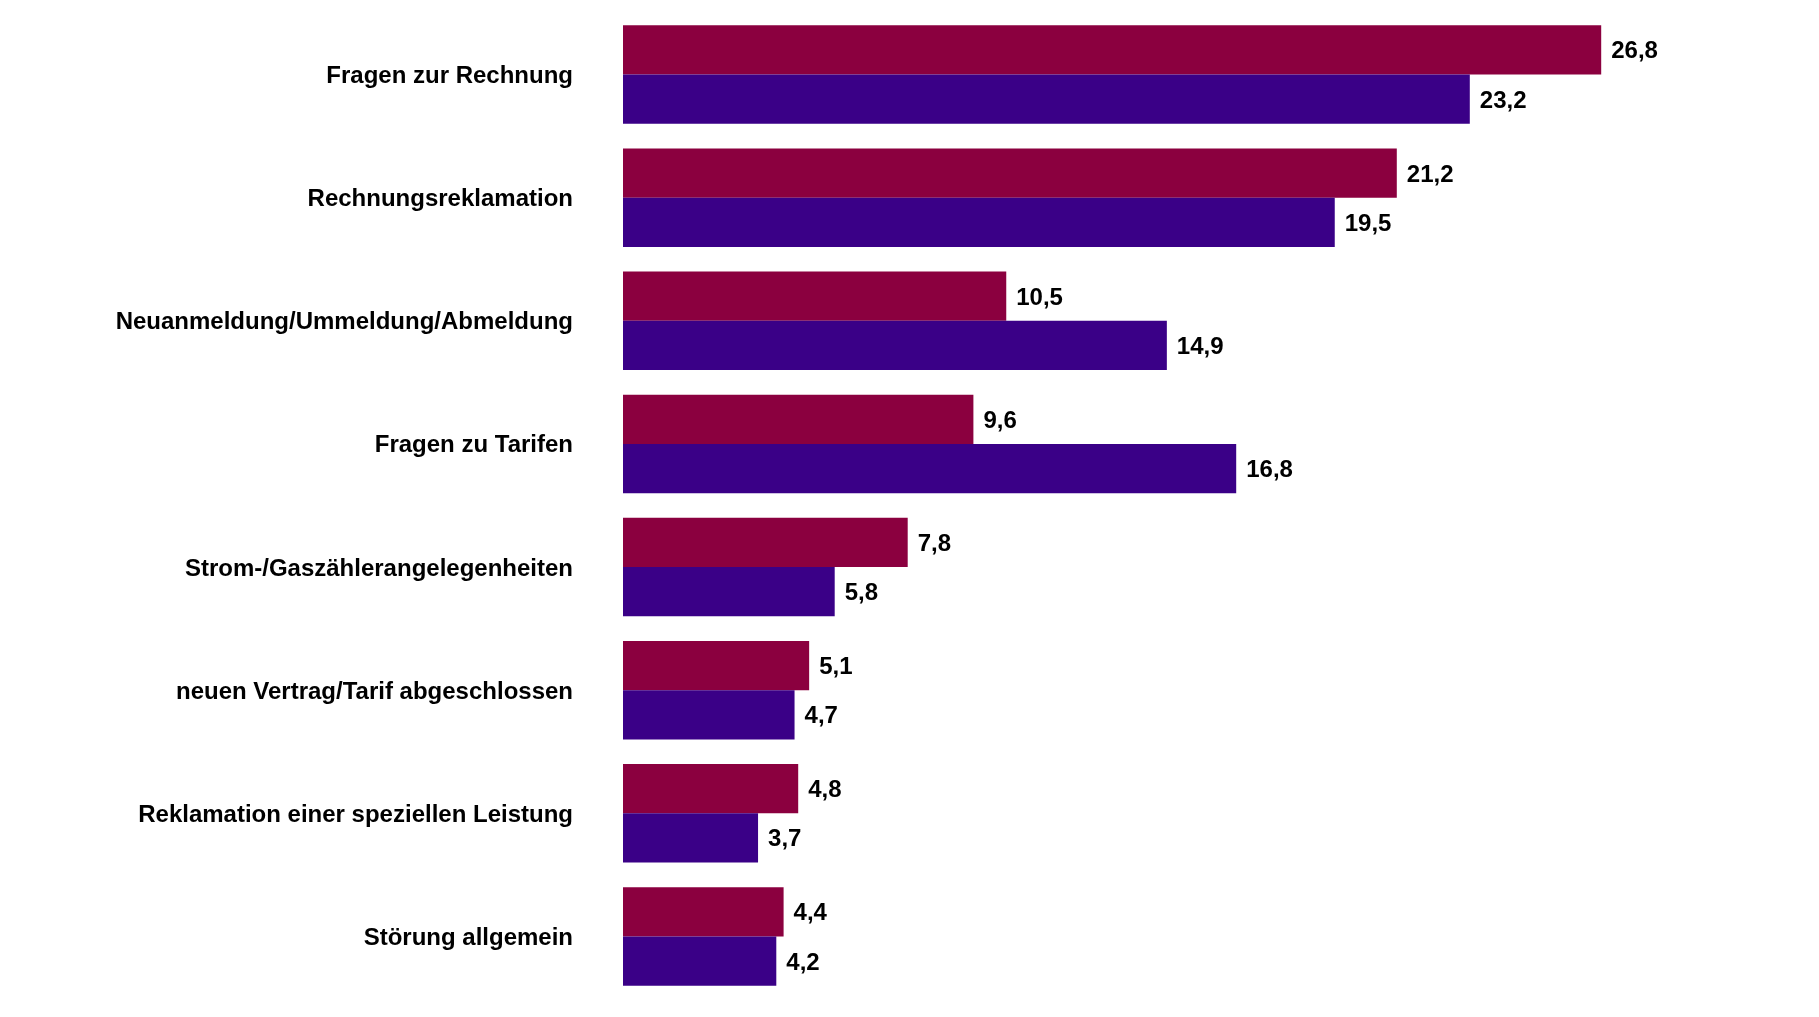 The width and height of the screenshot is (1819, 1017). Describe the element at coordinates (934, 542) in the screenshot. I see `data-label: 7,8` at that location.